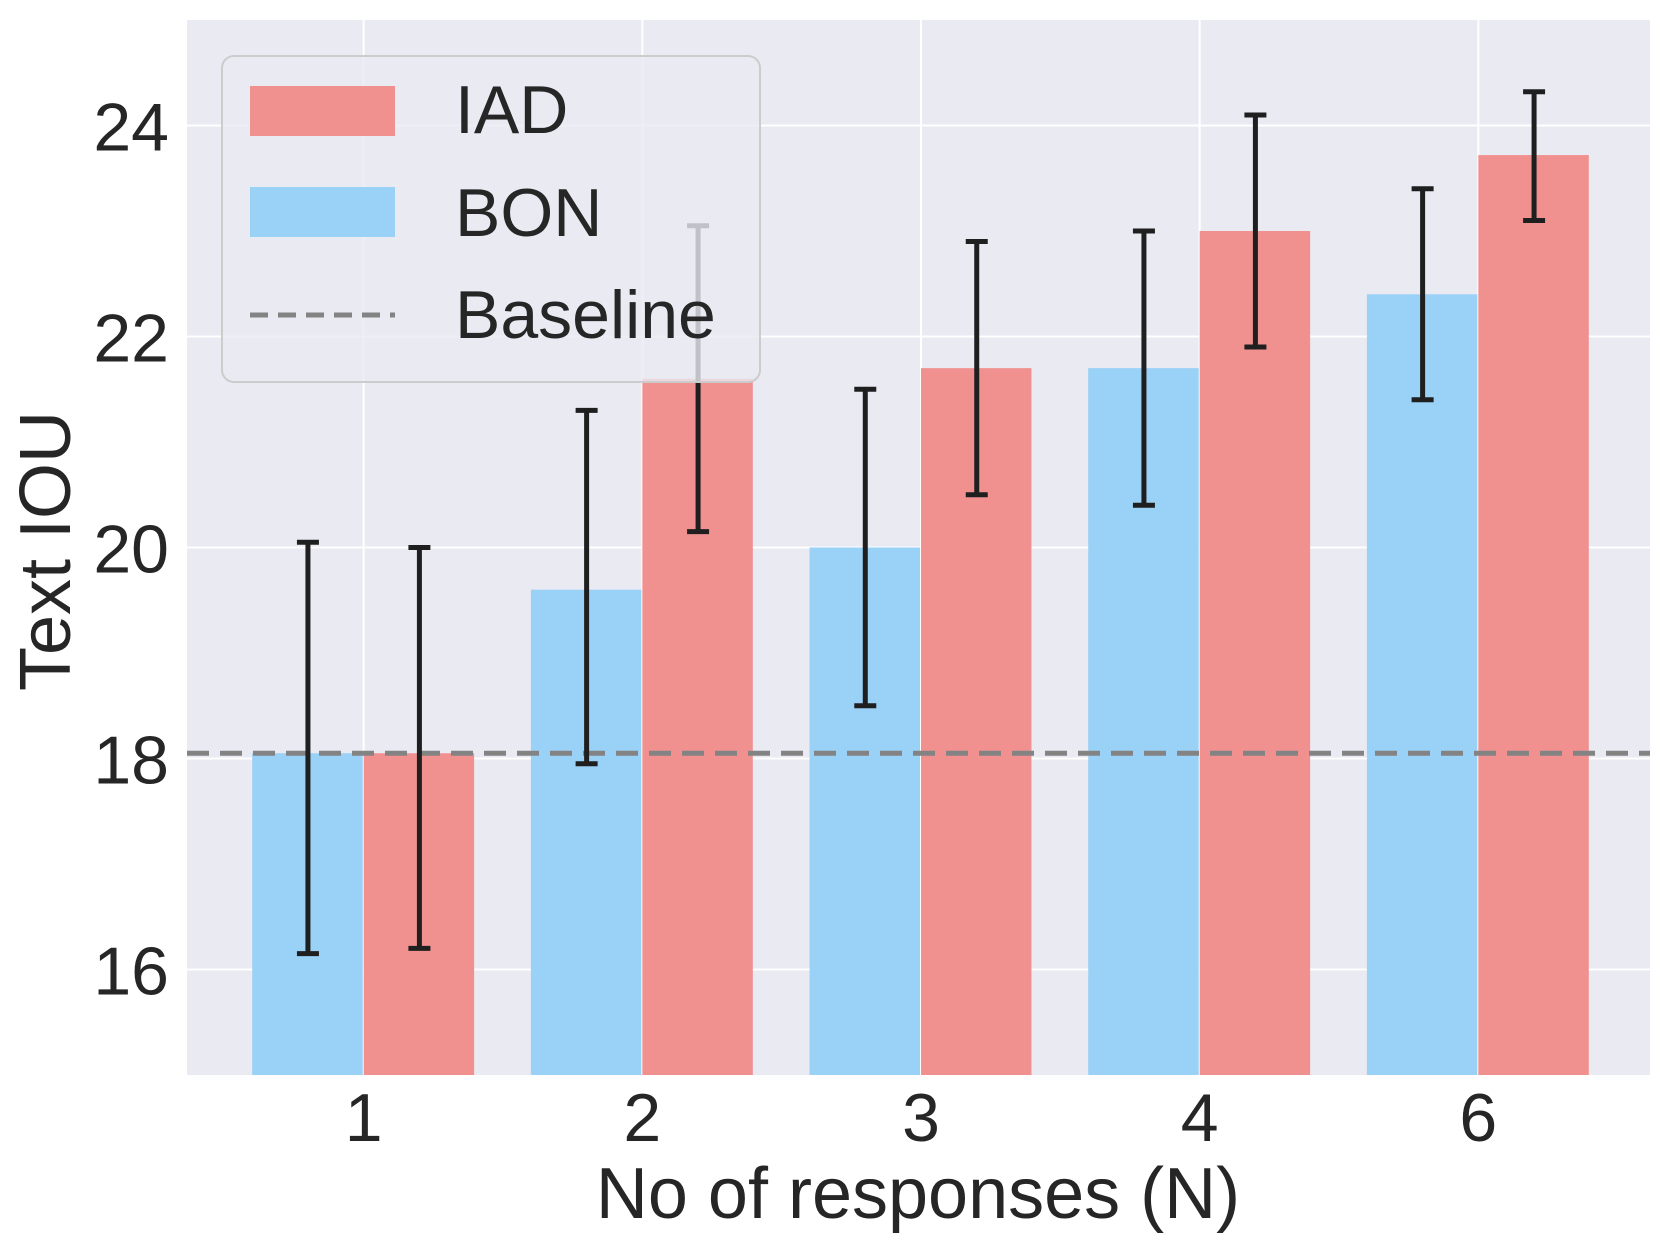  What do you see at coordinates (528, 213) in the screenshot?
I see `legend-label-bon: BON` at bounding box center [528, 213].